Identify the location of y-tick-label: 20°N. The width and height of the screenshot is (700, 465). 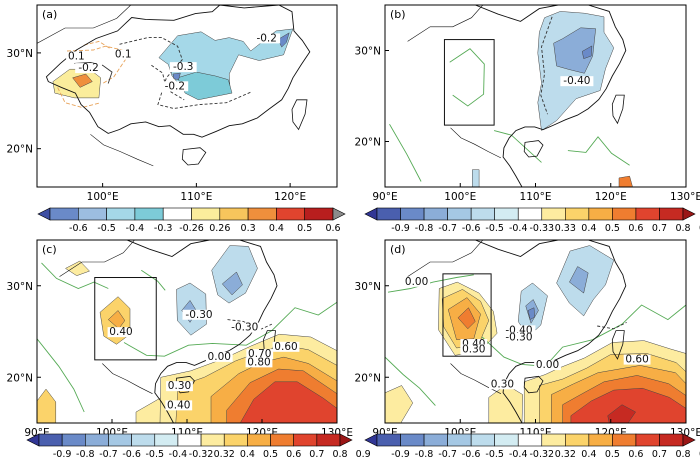
(368, 378).